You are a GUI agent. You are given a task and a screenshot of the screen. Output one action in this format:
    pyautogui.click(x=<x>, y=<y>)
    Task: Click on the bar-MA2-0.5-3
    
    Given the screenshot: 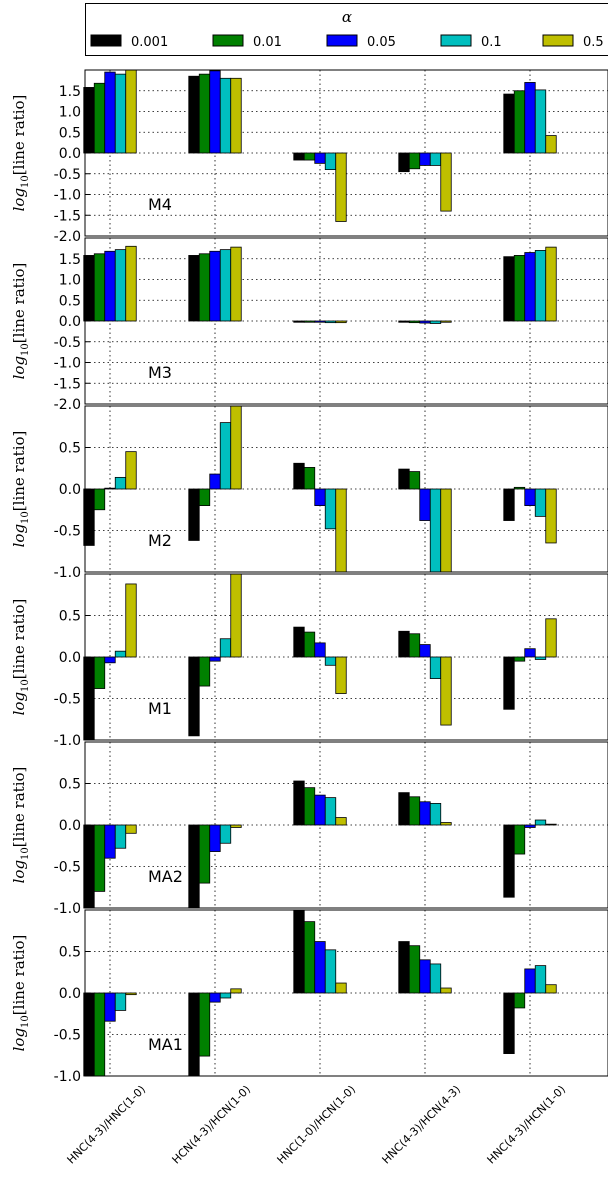 What is the action you would take?
    pyautogui.click(x=446, y=824)
    